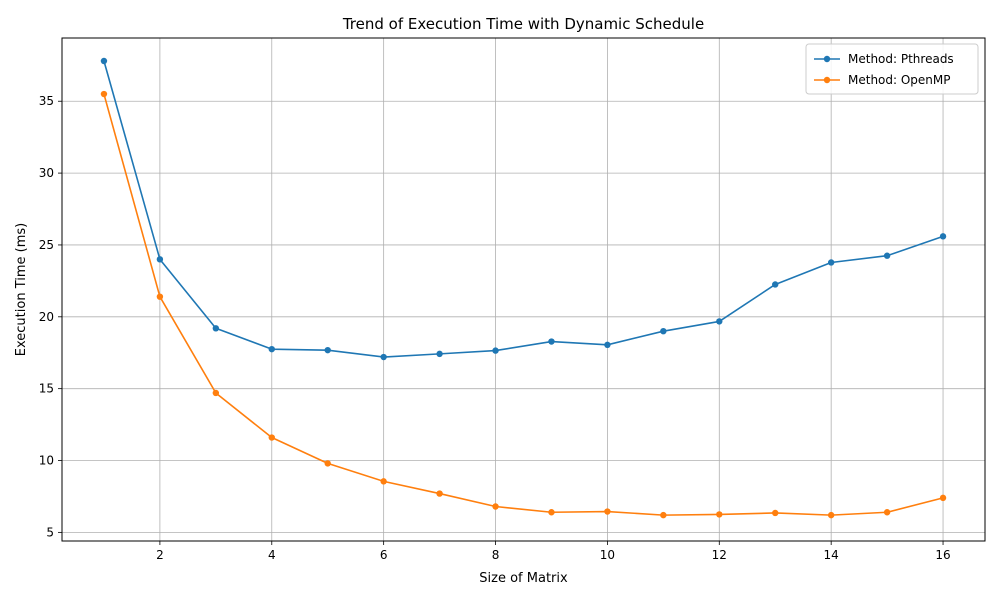  What do you see at coordinates (50, 532) in the screenshot?
I see `y-tick-label: 5` at bounding box center [50, 532].